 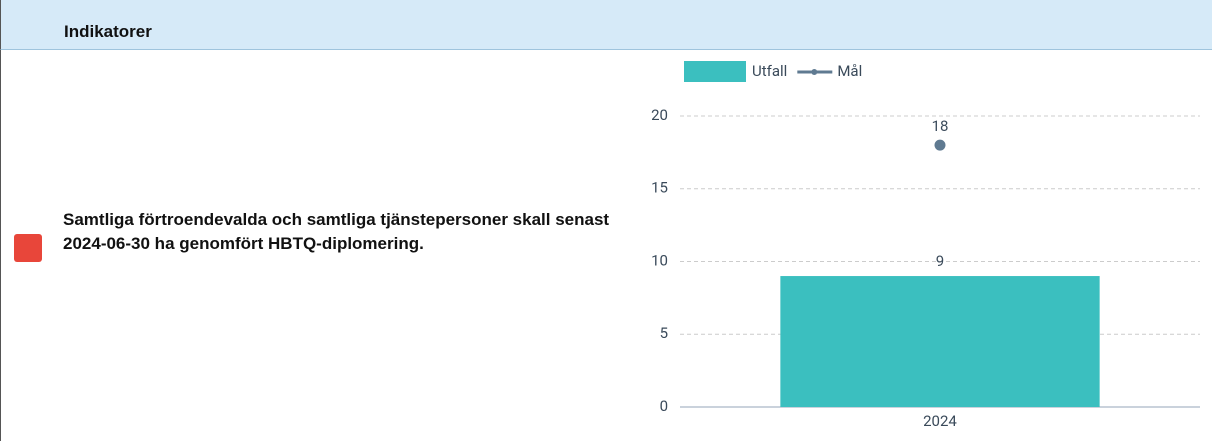 I want to click on y-tick-label: 10, so click(x=659, y=260).